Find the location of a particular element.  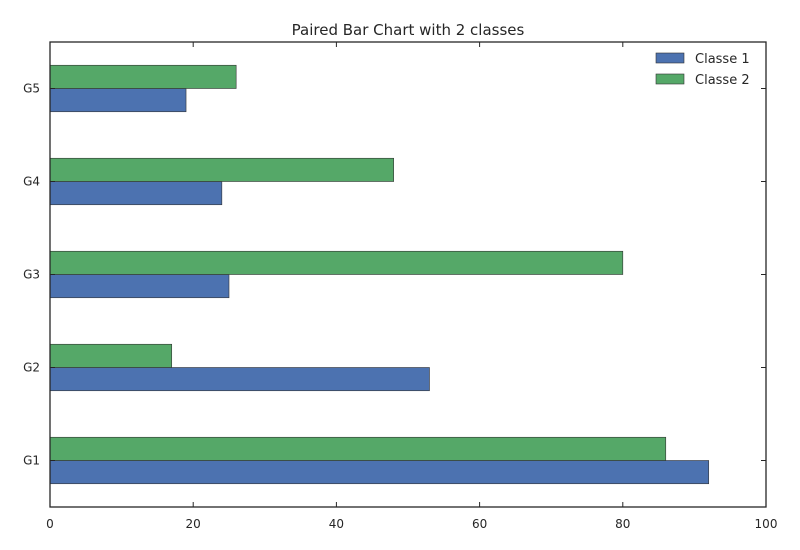

legend-label-series-2: Classe 2 is located at coordinates (722, 80).